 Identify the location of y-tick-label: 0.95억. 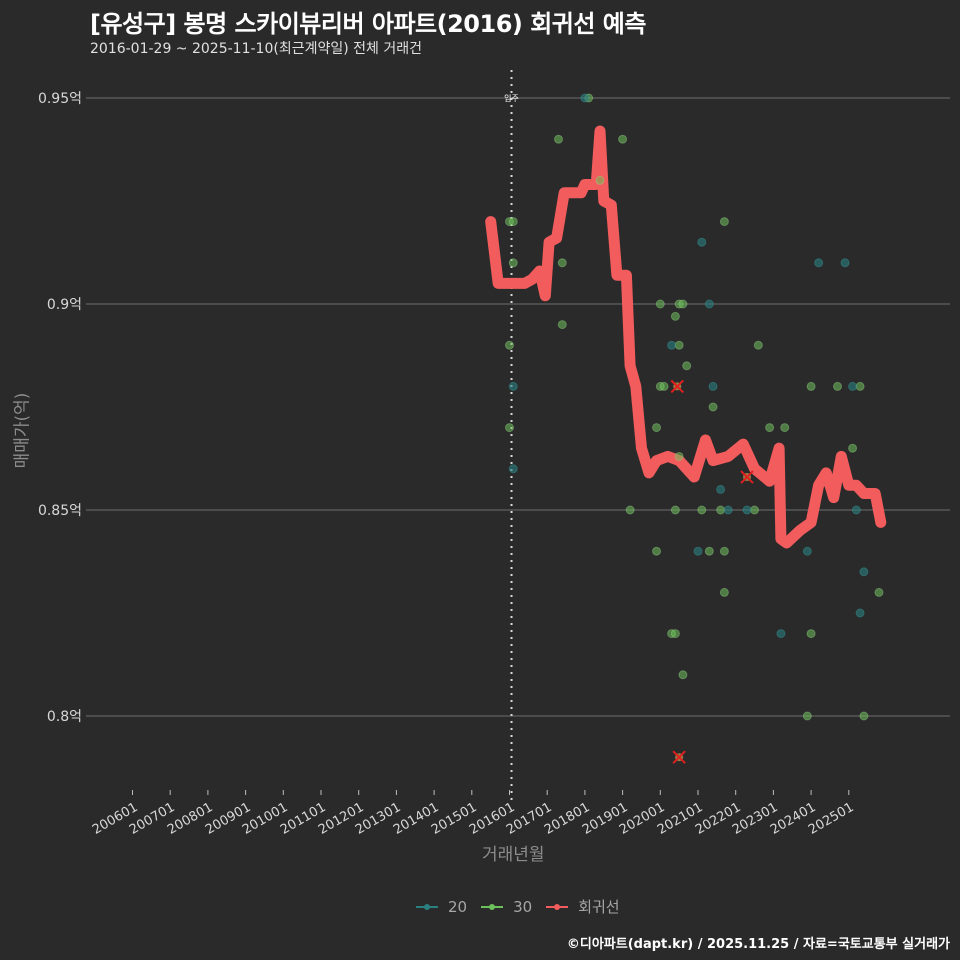
(59, 99).